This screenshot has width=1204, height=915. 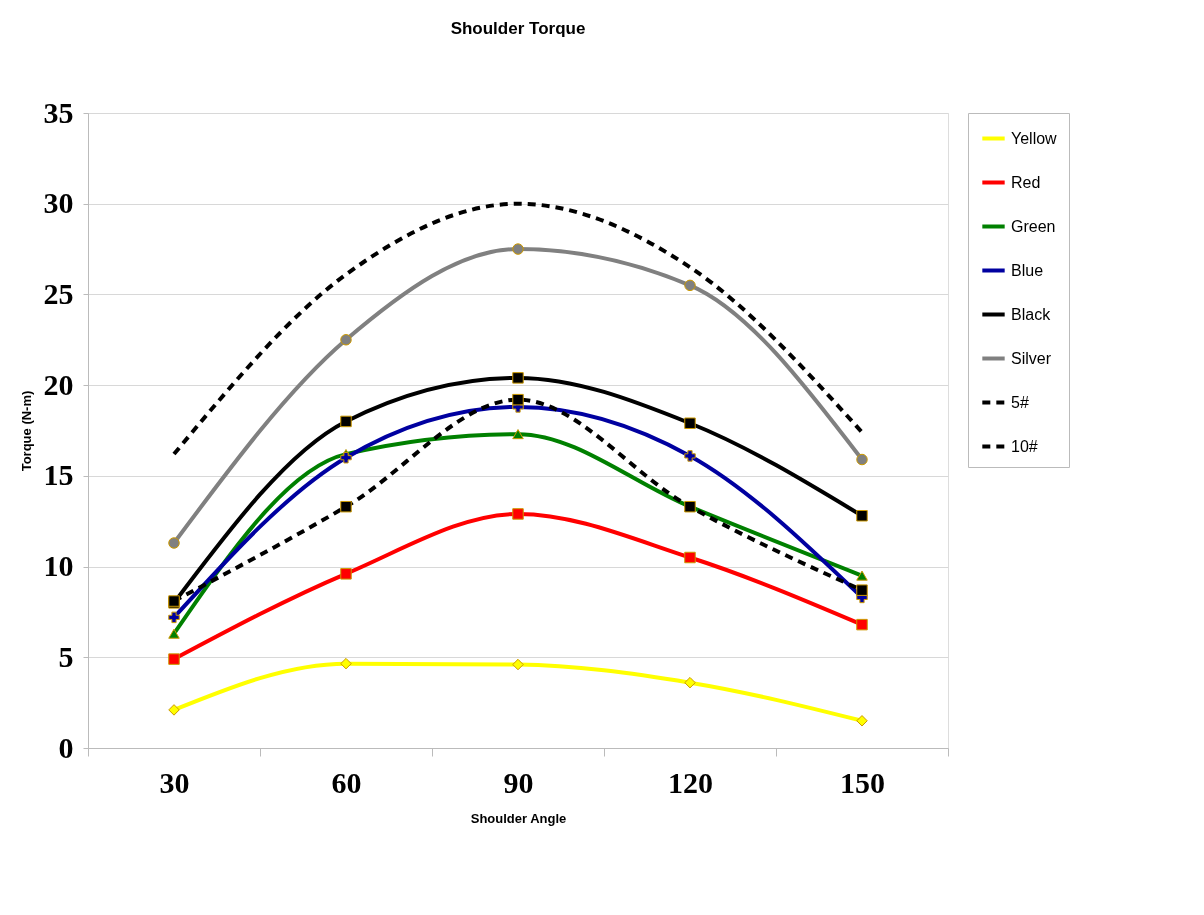 I want to click on y-tick-label: 30, so click(x=58, y=203).